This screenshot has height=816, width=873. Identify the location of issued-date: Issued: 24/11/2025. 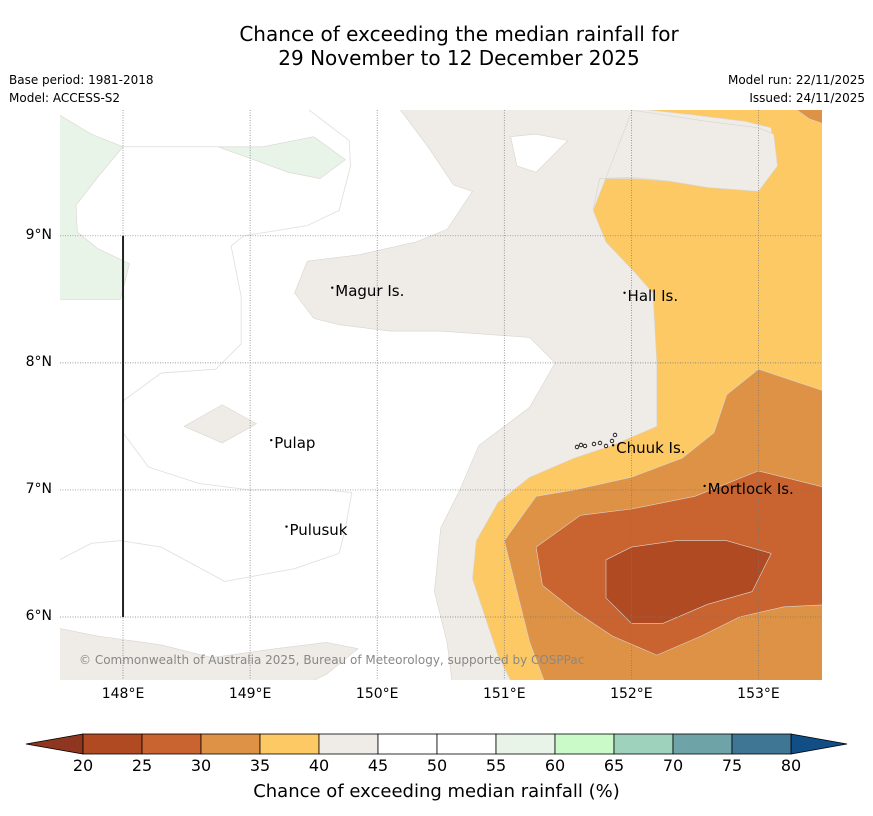
(807, 98).